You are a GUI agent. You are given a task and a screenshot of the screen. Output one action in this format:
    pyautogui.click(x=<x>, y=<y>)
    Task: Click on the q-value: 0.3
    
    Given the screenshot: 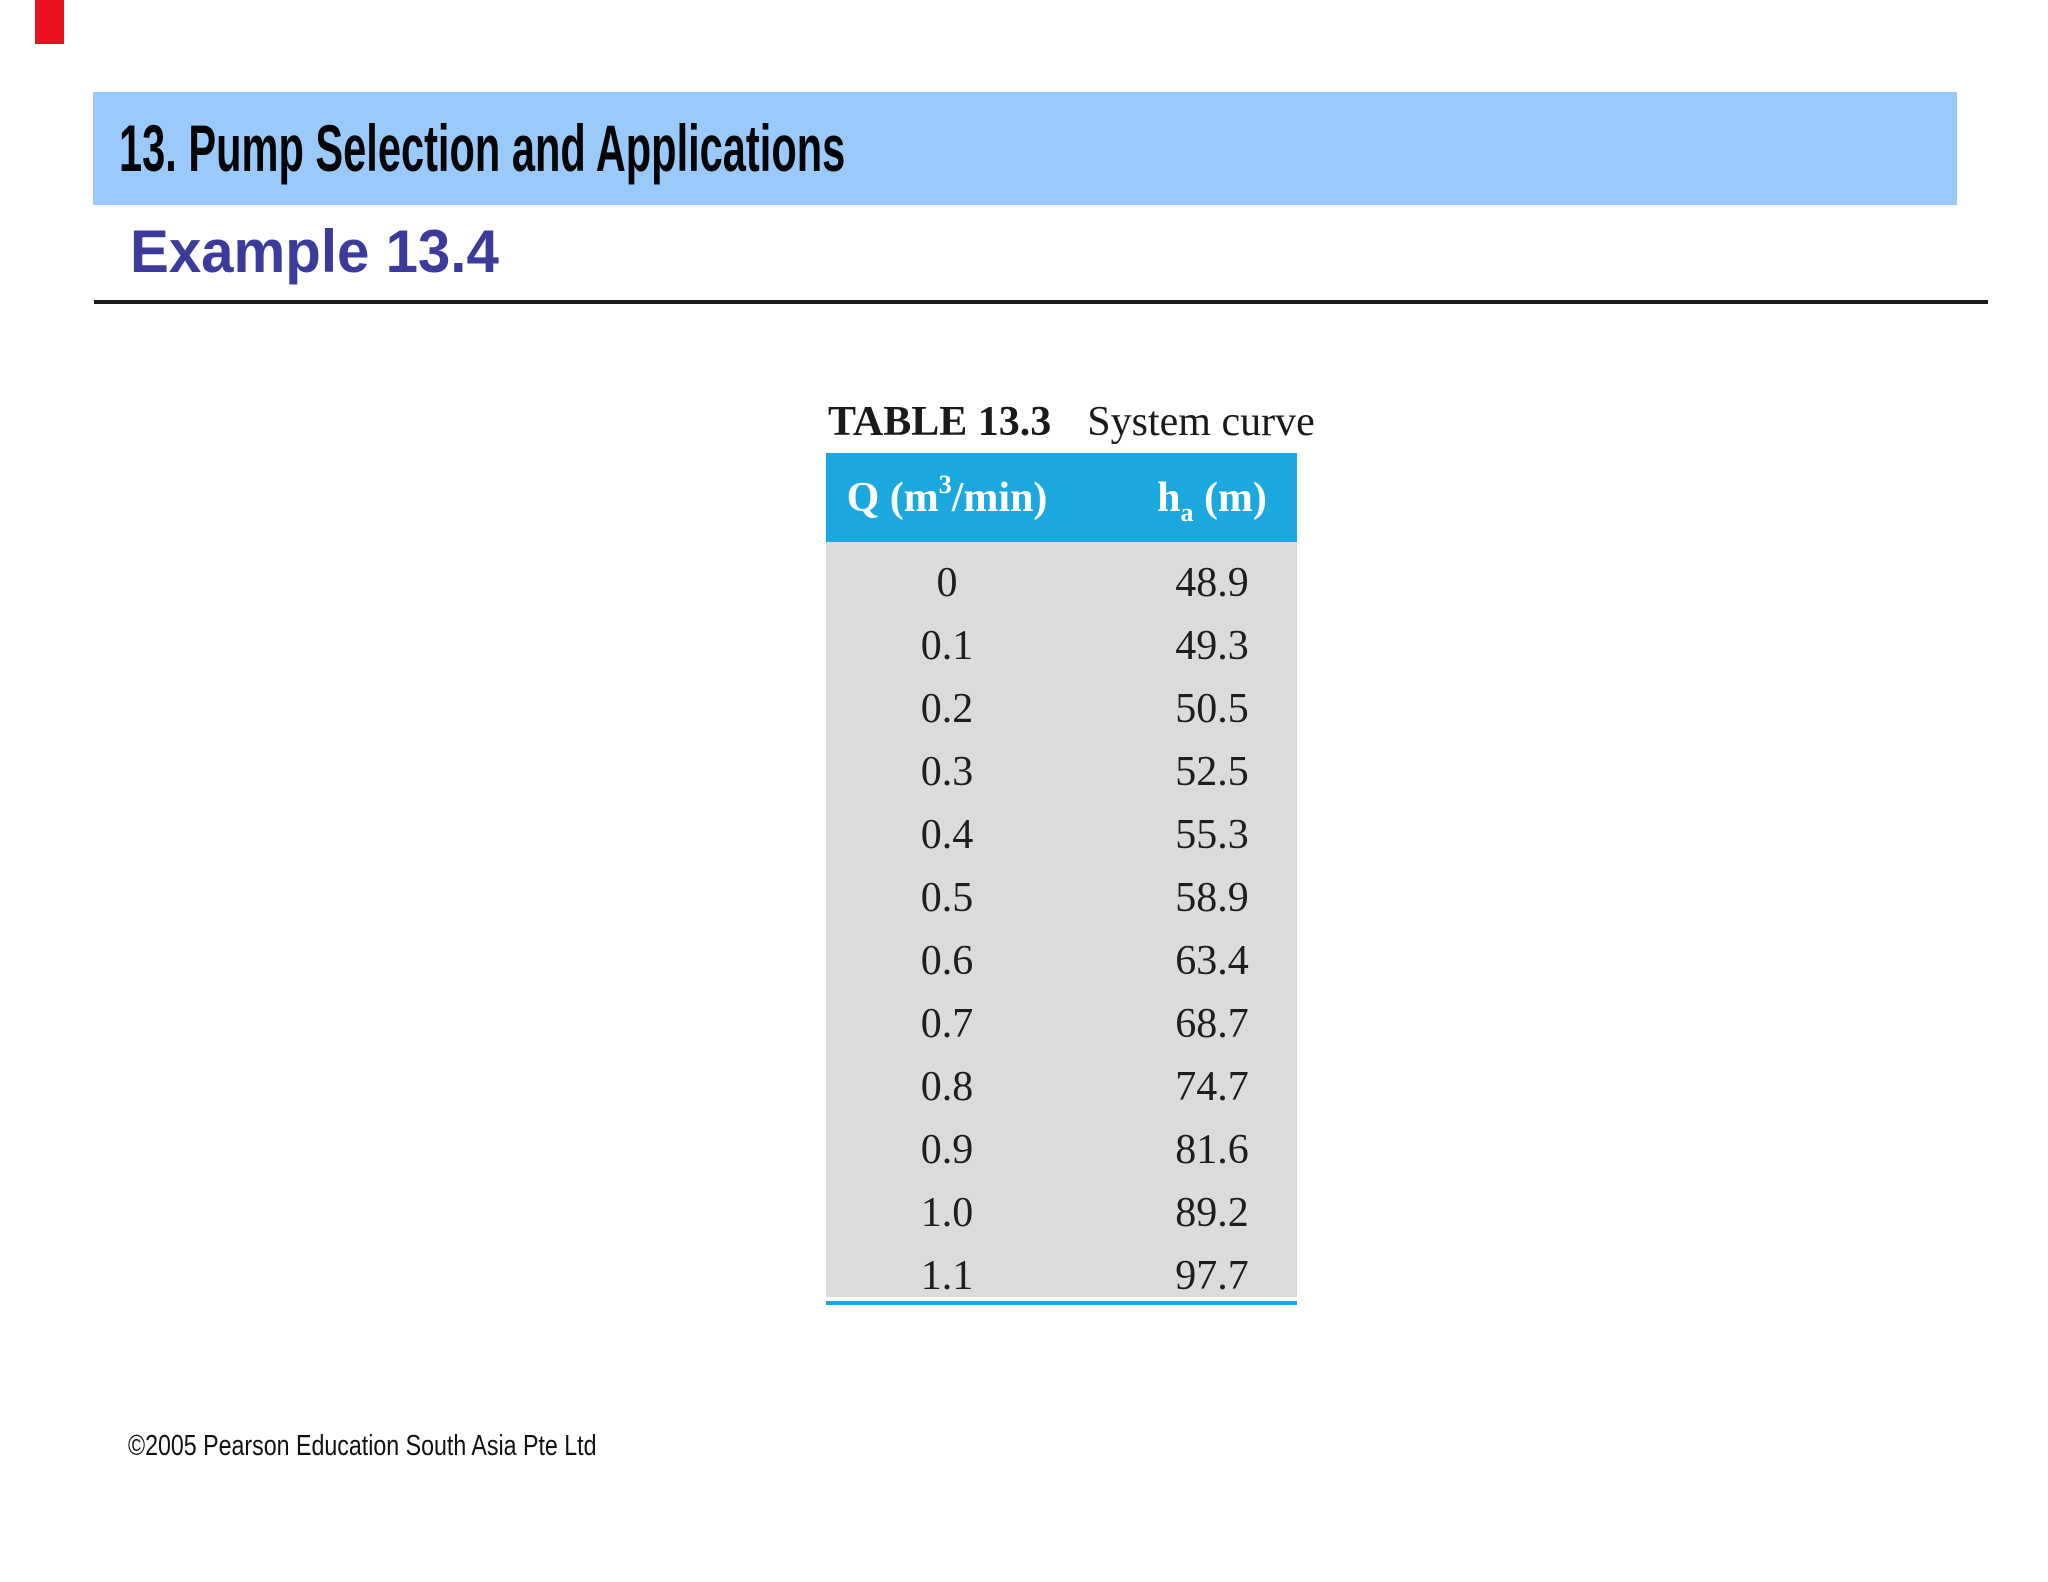 What is the action you would take?
    pyautogui.click(x=947, y=772)
    